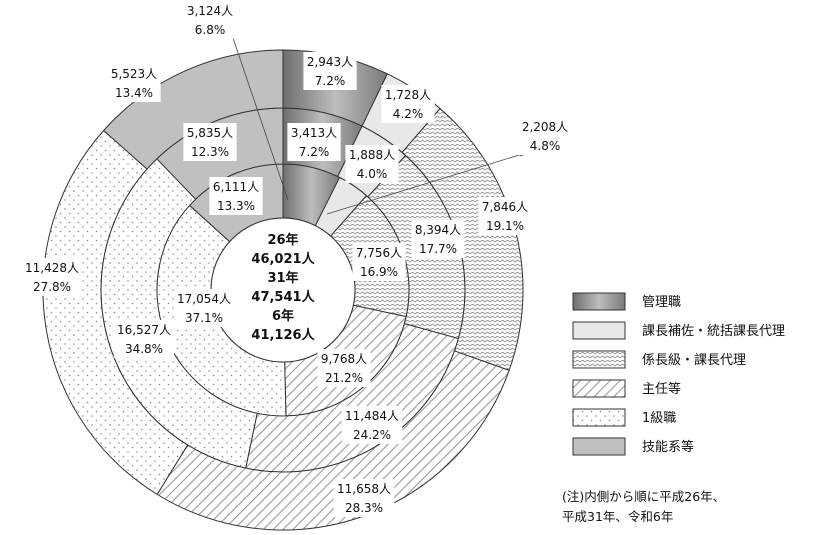 This screenshot has width=818, height=535. What do you see at coordinates (372, 435) in the screenshot?
I see `data-label-31年-4-pct: 24.2%` at bounding box center [372, 435].